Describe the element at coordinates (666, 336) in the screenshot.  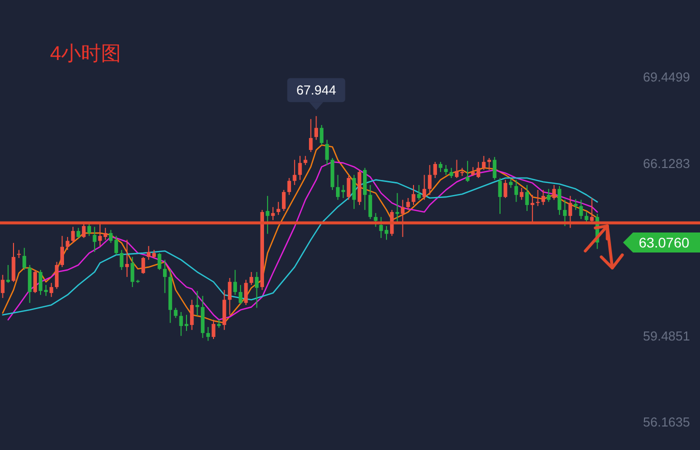
I see `y-tick-label: 59.4851` at that location.